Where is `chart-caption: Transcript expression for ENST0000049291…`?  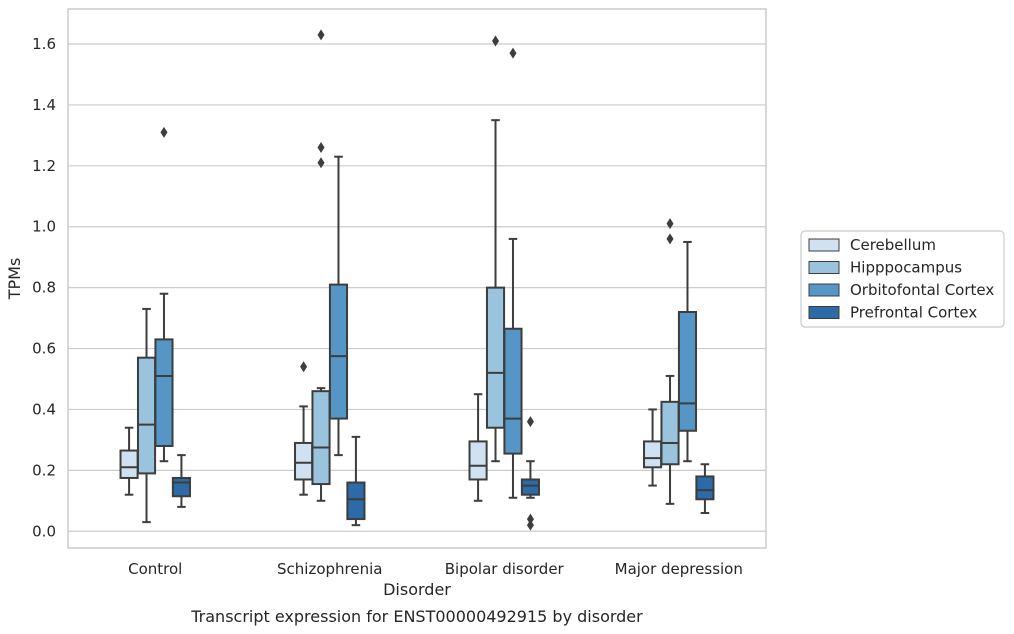
chart-caption: Transcript expression for ENST0000049291… is located at coordinates (416, 616).